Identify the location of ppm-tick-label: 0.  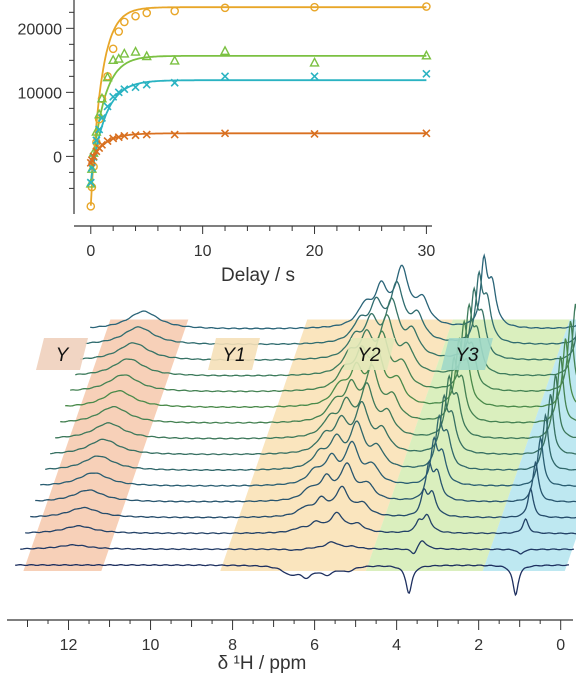
(560, 645).